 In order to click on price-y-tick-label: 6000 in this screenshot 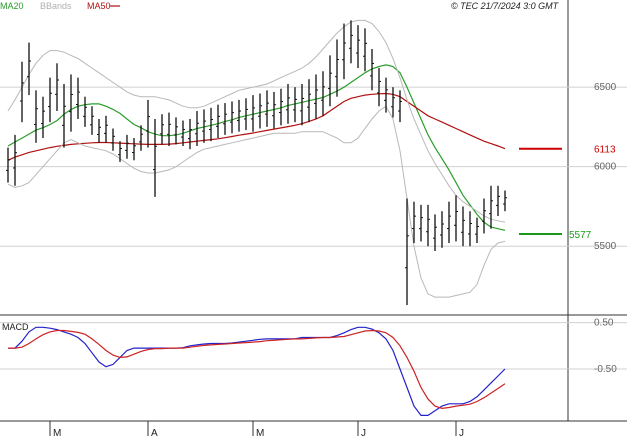, I will do `click(605, 167)`.